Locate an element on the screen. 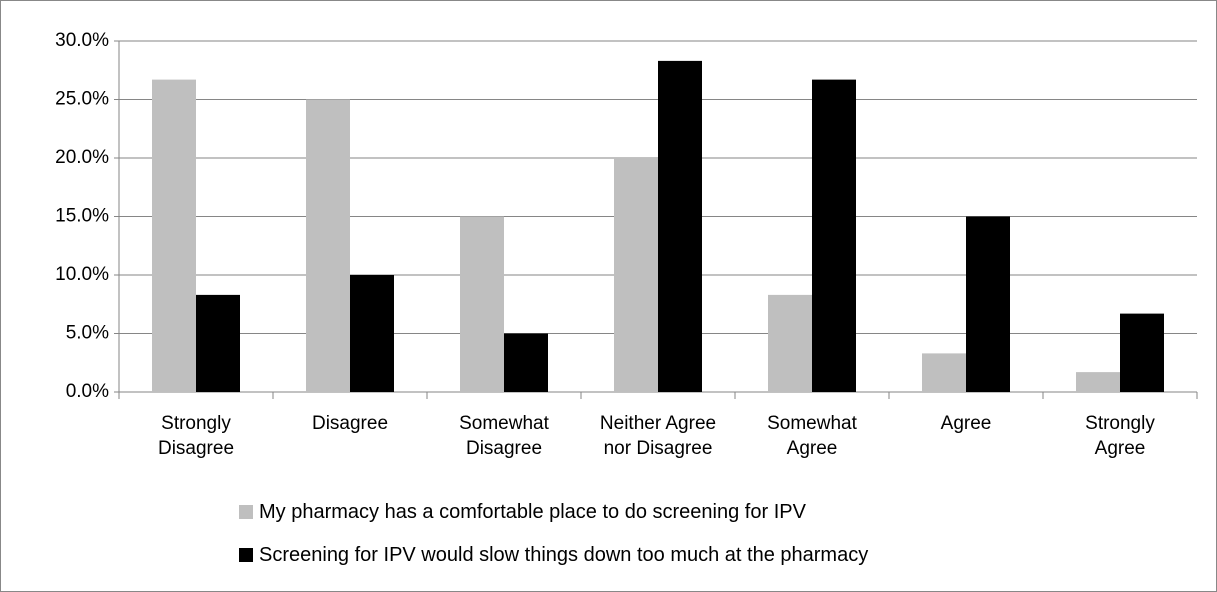 The width and height of the screenshot is (1217, 592). y-tick-label: 15.0% is located at coordinates (82, 216).